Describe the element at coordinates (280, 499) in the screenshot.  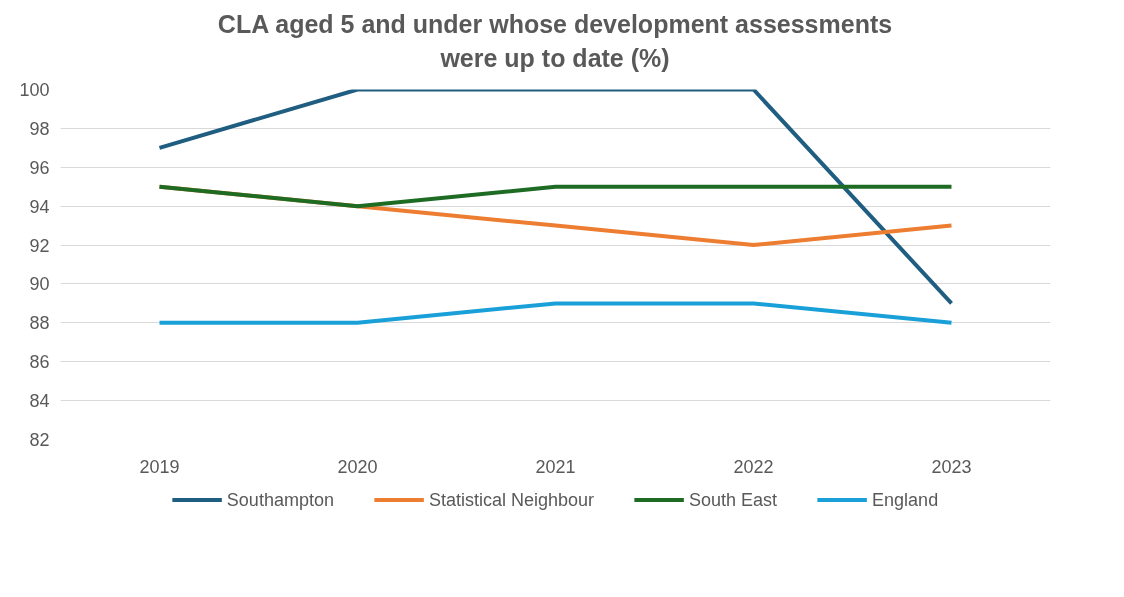
I see `legend-label: Southampton` at that location.